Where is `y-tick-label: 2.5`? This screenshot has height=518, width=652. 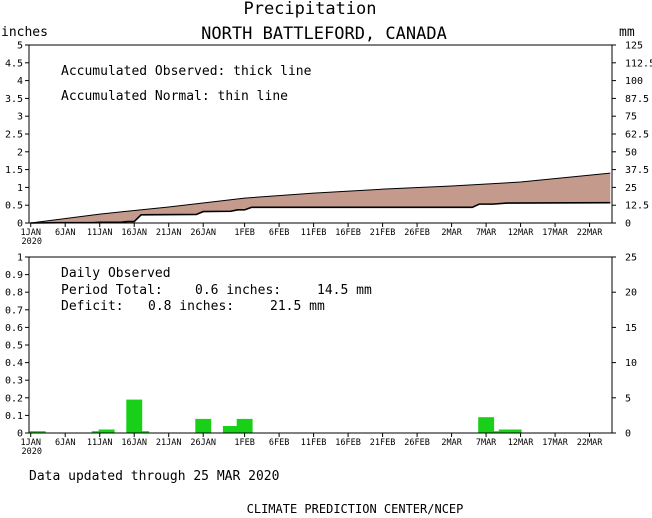
y-tick-label: 2.5 is located at coordinates (14, 135).